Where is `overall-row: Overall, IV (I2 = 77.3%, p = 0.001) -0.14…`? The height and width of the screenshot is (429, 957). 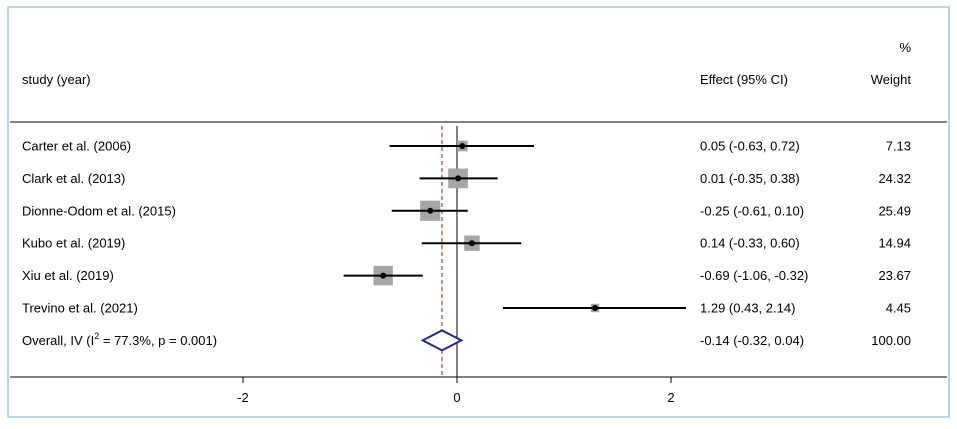
overall-row: Overall, IV (I2 = 77.3%, p = 0.001) -0.14… is located at coordinates (466, 340).